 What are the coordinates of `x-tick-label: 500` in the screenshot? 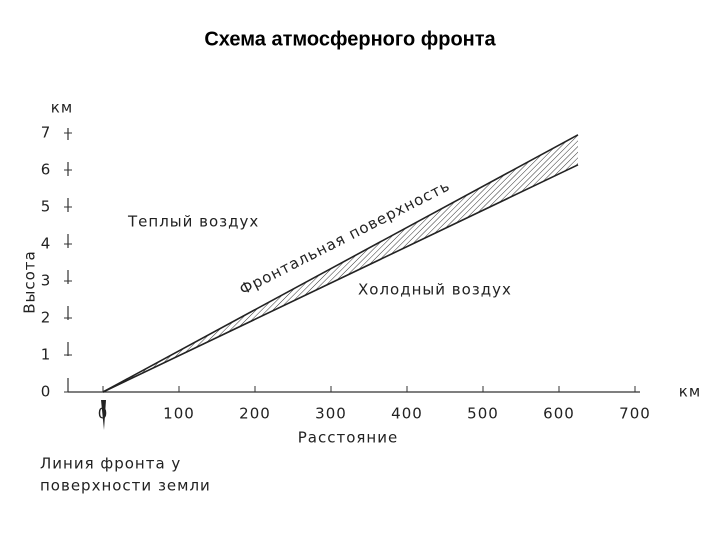 It's located at (483, 414).